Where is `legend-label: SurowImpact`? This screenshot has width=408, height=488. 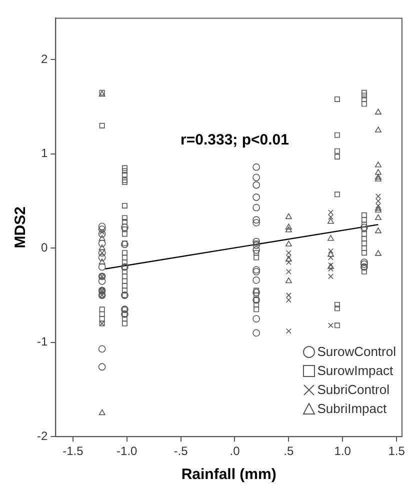
legend-label: SurowImpact is located at coordinates (355, 371).